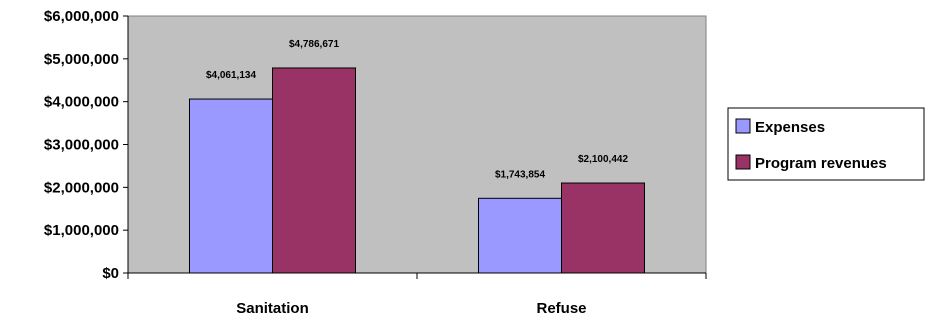 This screenshot has width=925, height=322. What do you see at coordinates (272, 308) in the screenshot?
I see `category-label-sanitation: Sanitation` at bounding box center [272, 308].